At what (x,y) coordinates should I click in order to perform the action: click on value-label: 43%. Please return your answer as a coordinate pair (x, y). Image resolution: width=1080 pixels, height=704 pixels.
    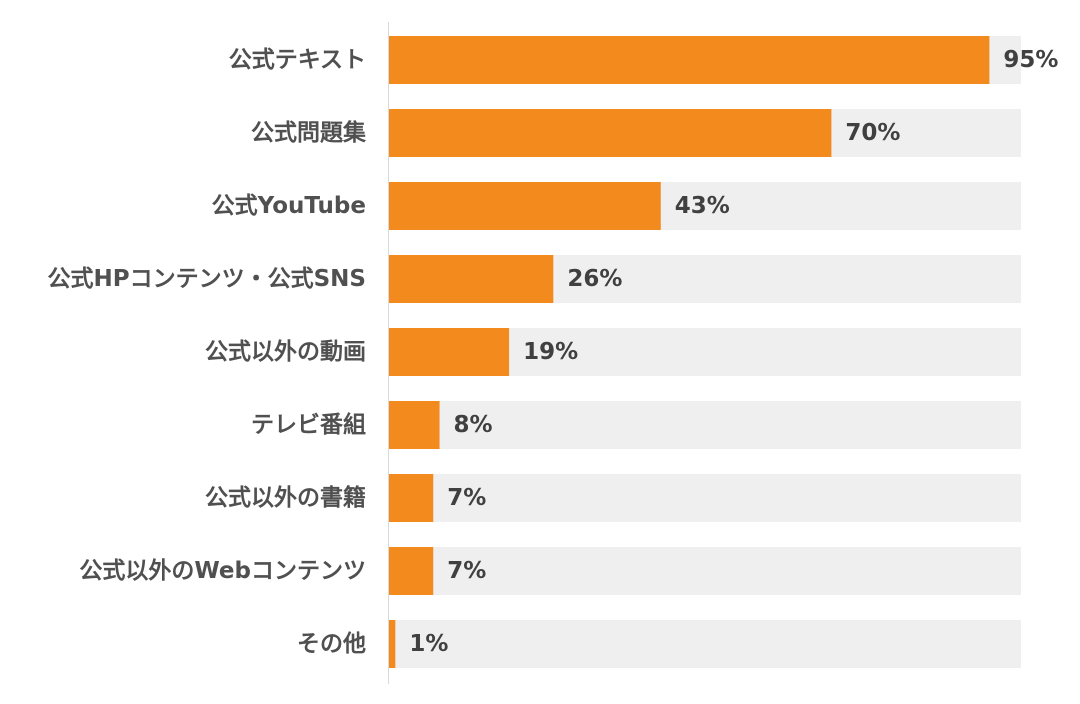
    Looking at the image, I should click on (702, 206).